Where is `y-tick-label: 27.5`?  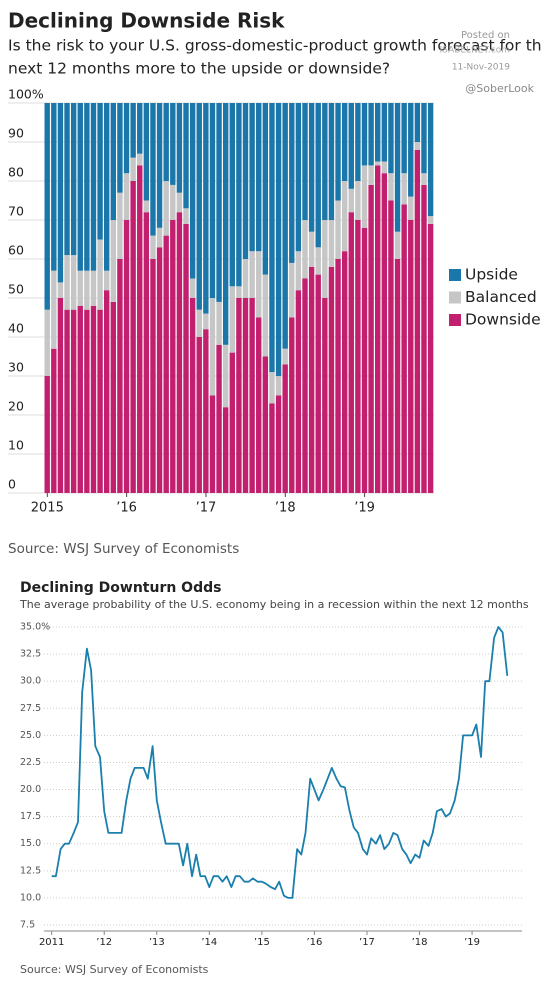
y-tick-label: 27.5 is located at coordinates (30, 708).